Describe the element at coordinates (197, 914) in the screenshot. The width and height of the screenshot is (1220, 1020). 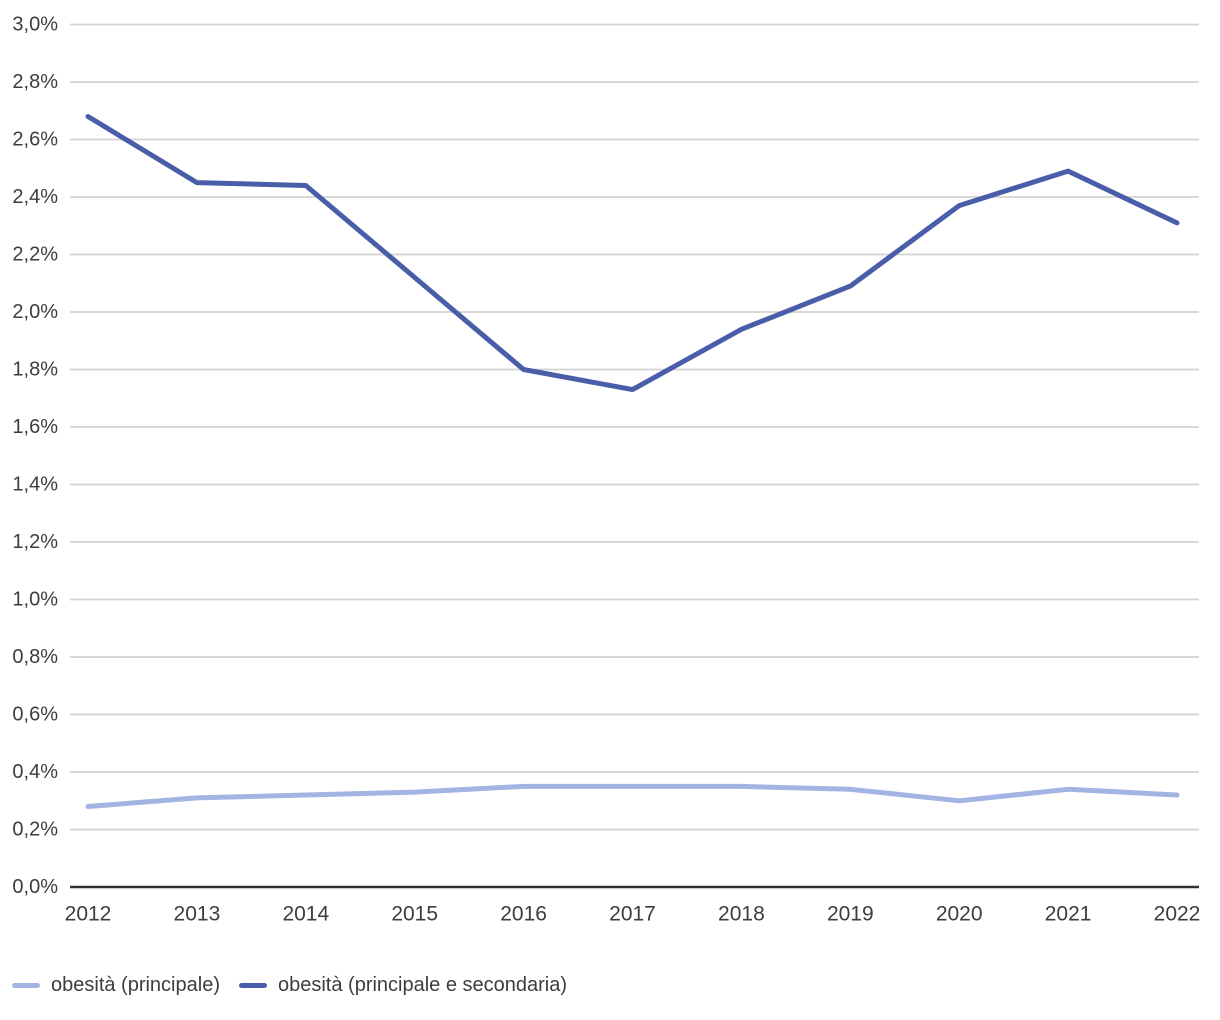
I see `x-axis-tick-label: 2013` at that location.